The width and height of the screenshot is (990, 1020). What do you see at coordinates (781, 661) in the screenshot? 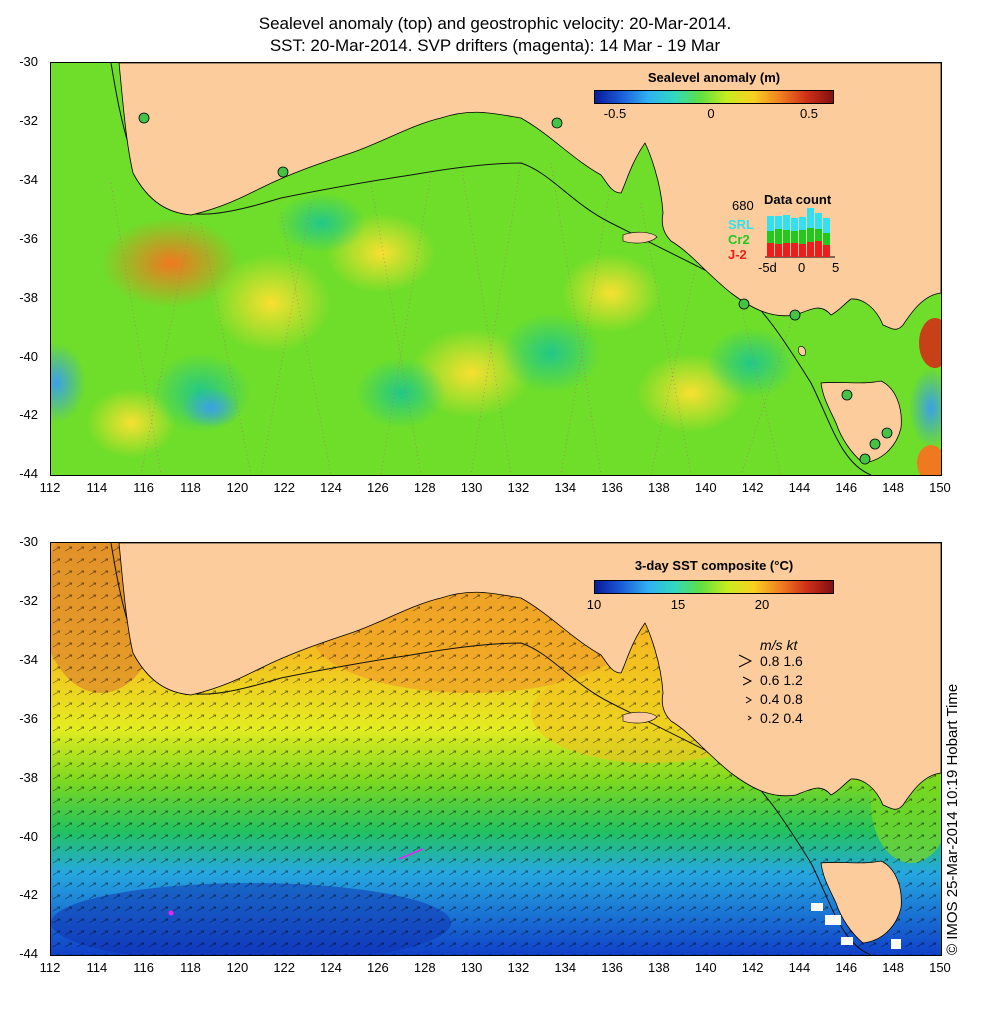
I see `velocity-legend-row: 0.8 1.6` at bounding box center [781, 661].